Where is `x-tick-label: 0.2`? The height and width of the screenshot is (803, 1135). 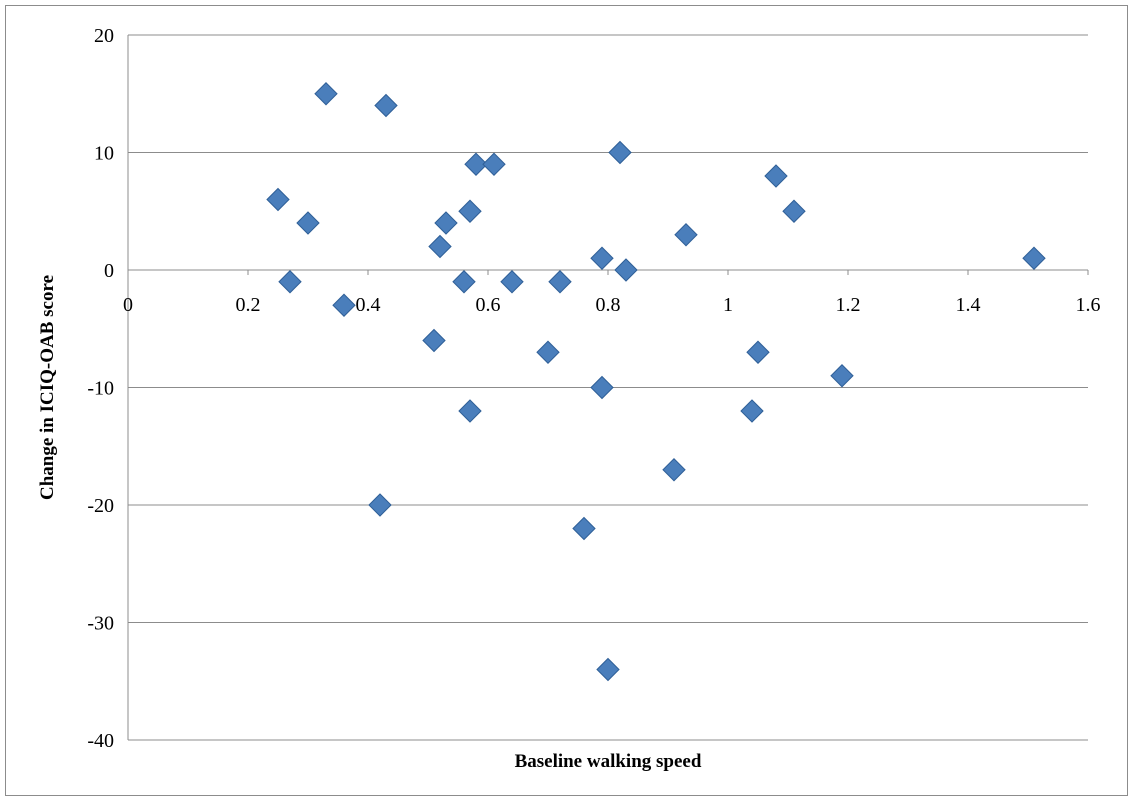
x-tick-label: 0.2 is located at coordinates (248, 305).